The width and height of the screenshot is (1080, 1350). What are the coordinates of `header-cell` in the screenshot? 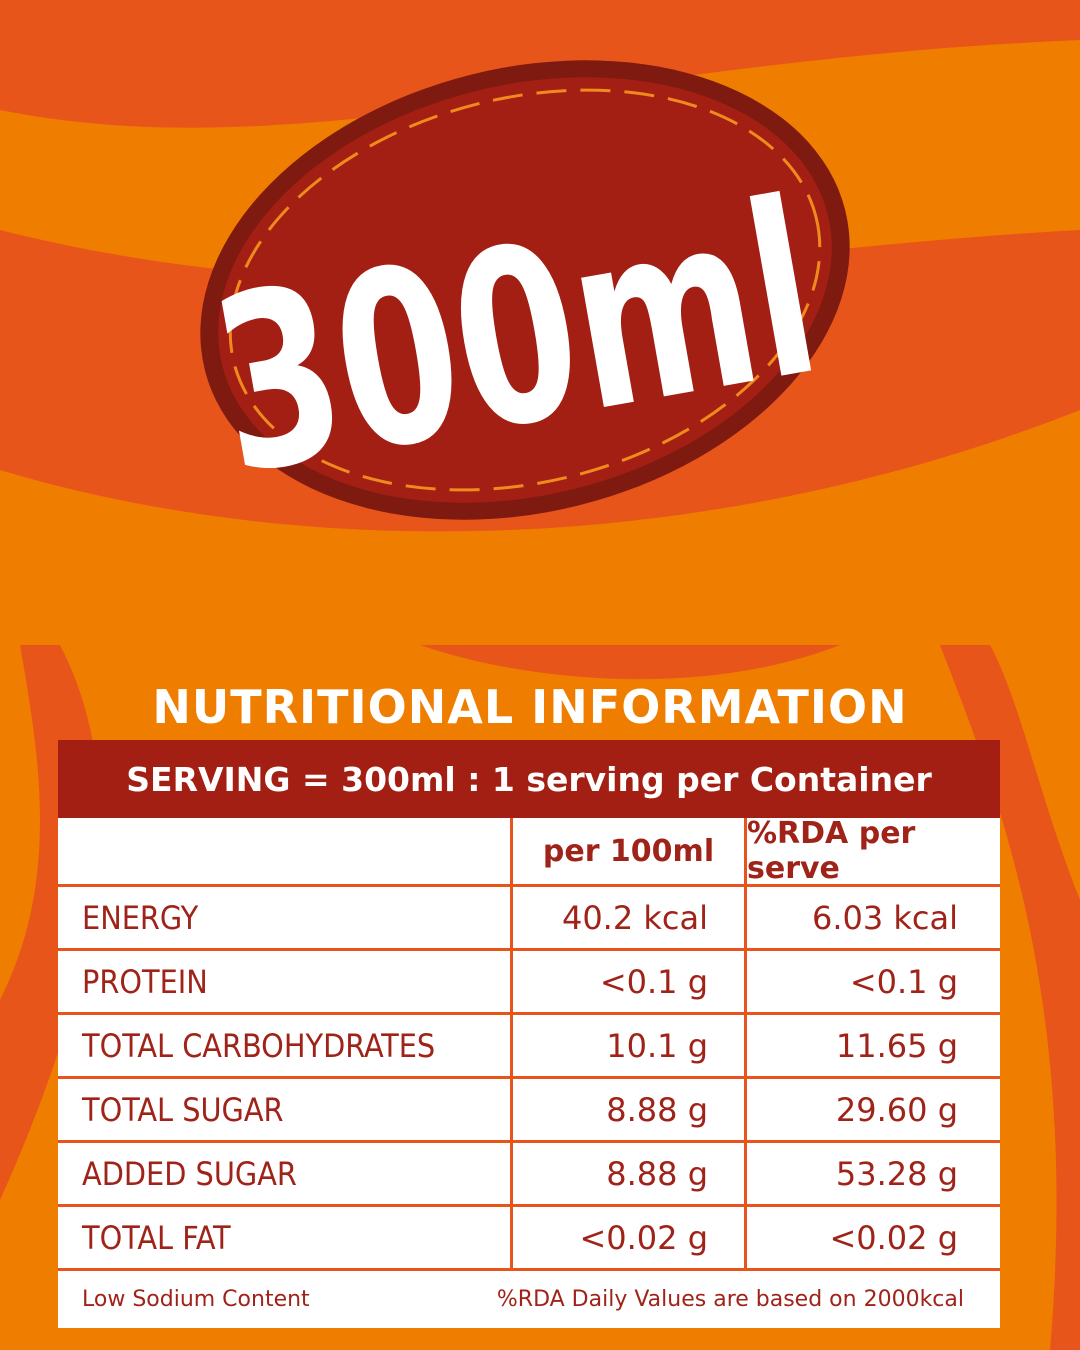 It's located at (284, 851).